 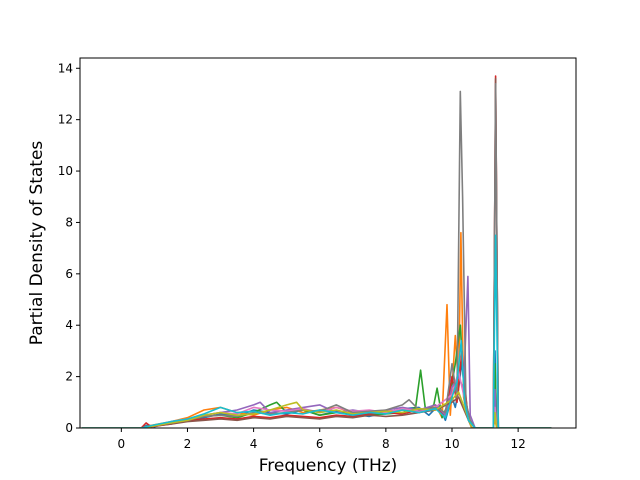 What do you see at coordinates (328, 466) in the screenshot?
I see `x-axis-label: Frequency (THz)` at bounding box center [328, 466].